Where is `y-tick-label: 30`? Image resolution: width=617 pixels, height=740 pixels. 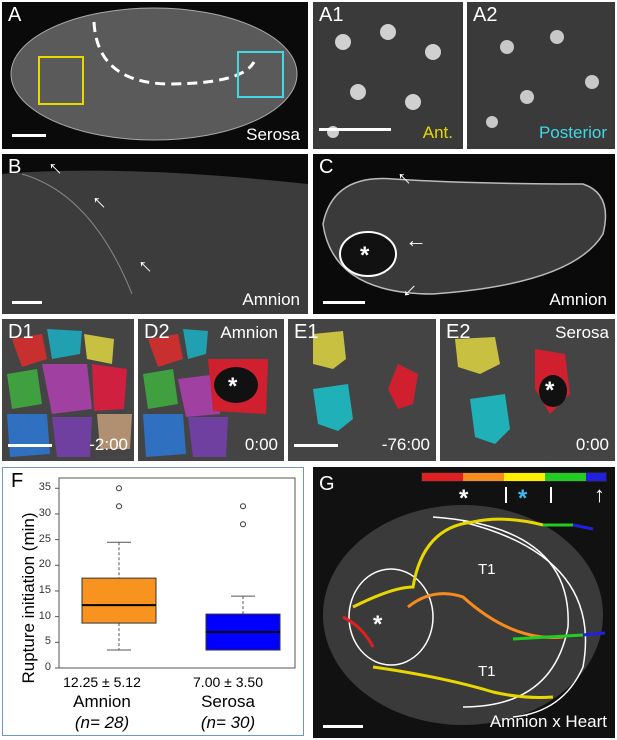 y-tick-label: 30 is located at coordinates (44, 512).